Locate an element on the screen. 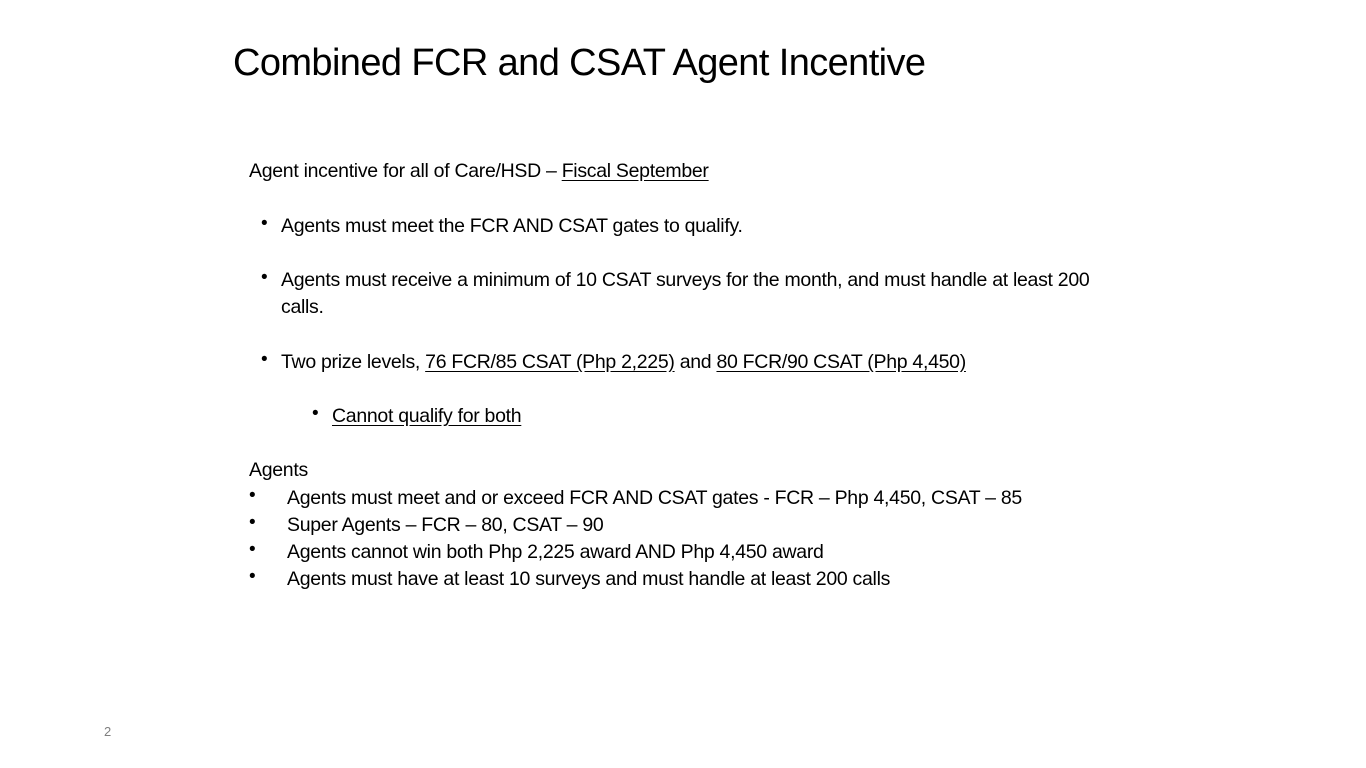  prize-prefix: Two prize levels, is located at coordinates (353, 362).